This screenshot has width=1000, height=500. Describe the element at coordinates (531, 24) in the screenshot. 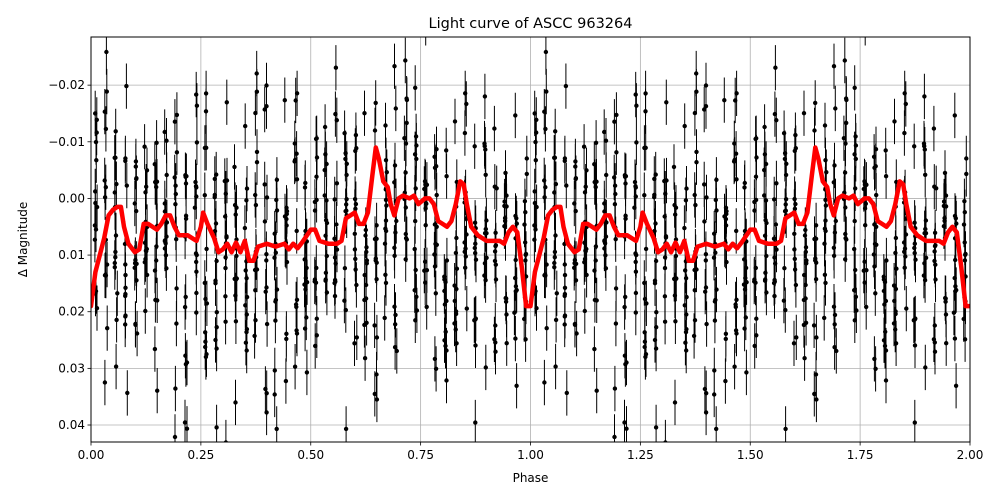

I see `chart-title: Light curve of ASCC 963264` at that location.